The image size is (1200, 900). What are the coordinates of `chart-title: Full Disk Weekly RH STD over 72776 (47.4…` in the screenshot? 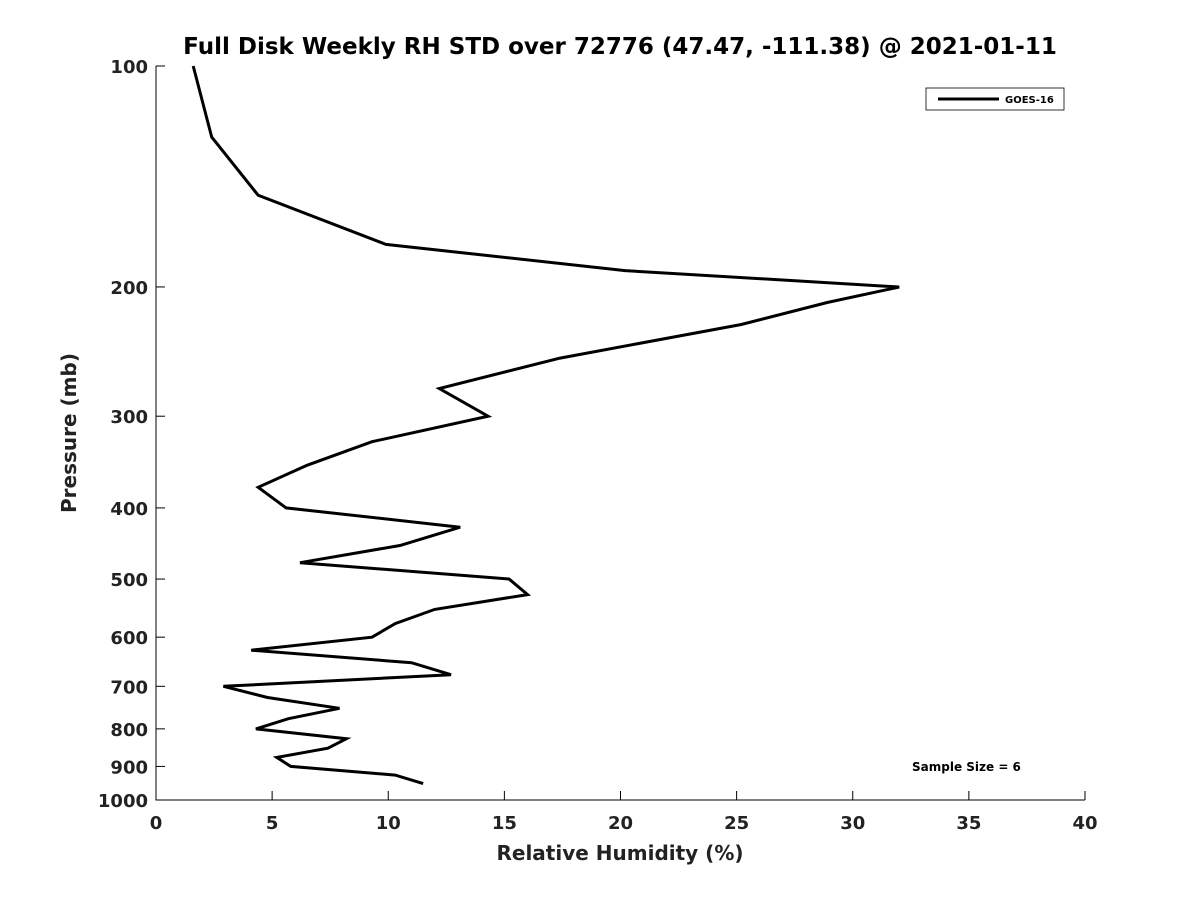 It's located at (620, 47).